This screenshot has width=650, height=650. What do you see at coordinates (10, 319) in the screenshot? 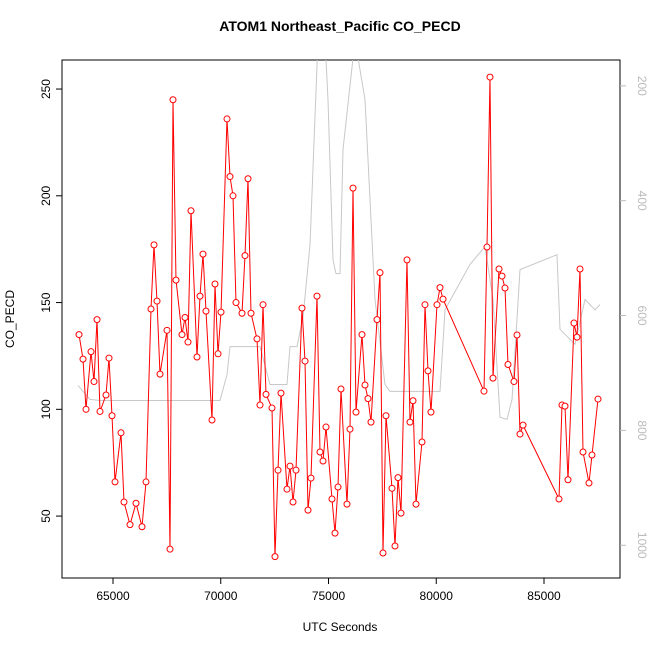
I see `y-axis-label: CO_PECD` at bounding box center [10, 319].